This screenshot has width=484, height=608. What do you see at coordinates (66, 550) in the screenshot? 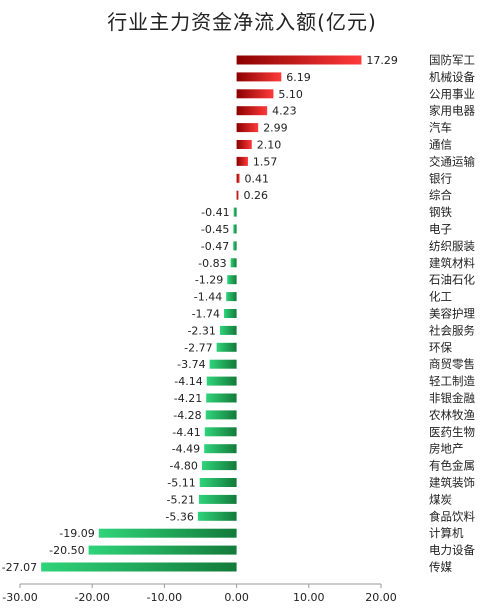
I see `value-label: -20.50` at bounding box center [66, 550].